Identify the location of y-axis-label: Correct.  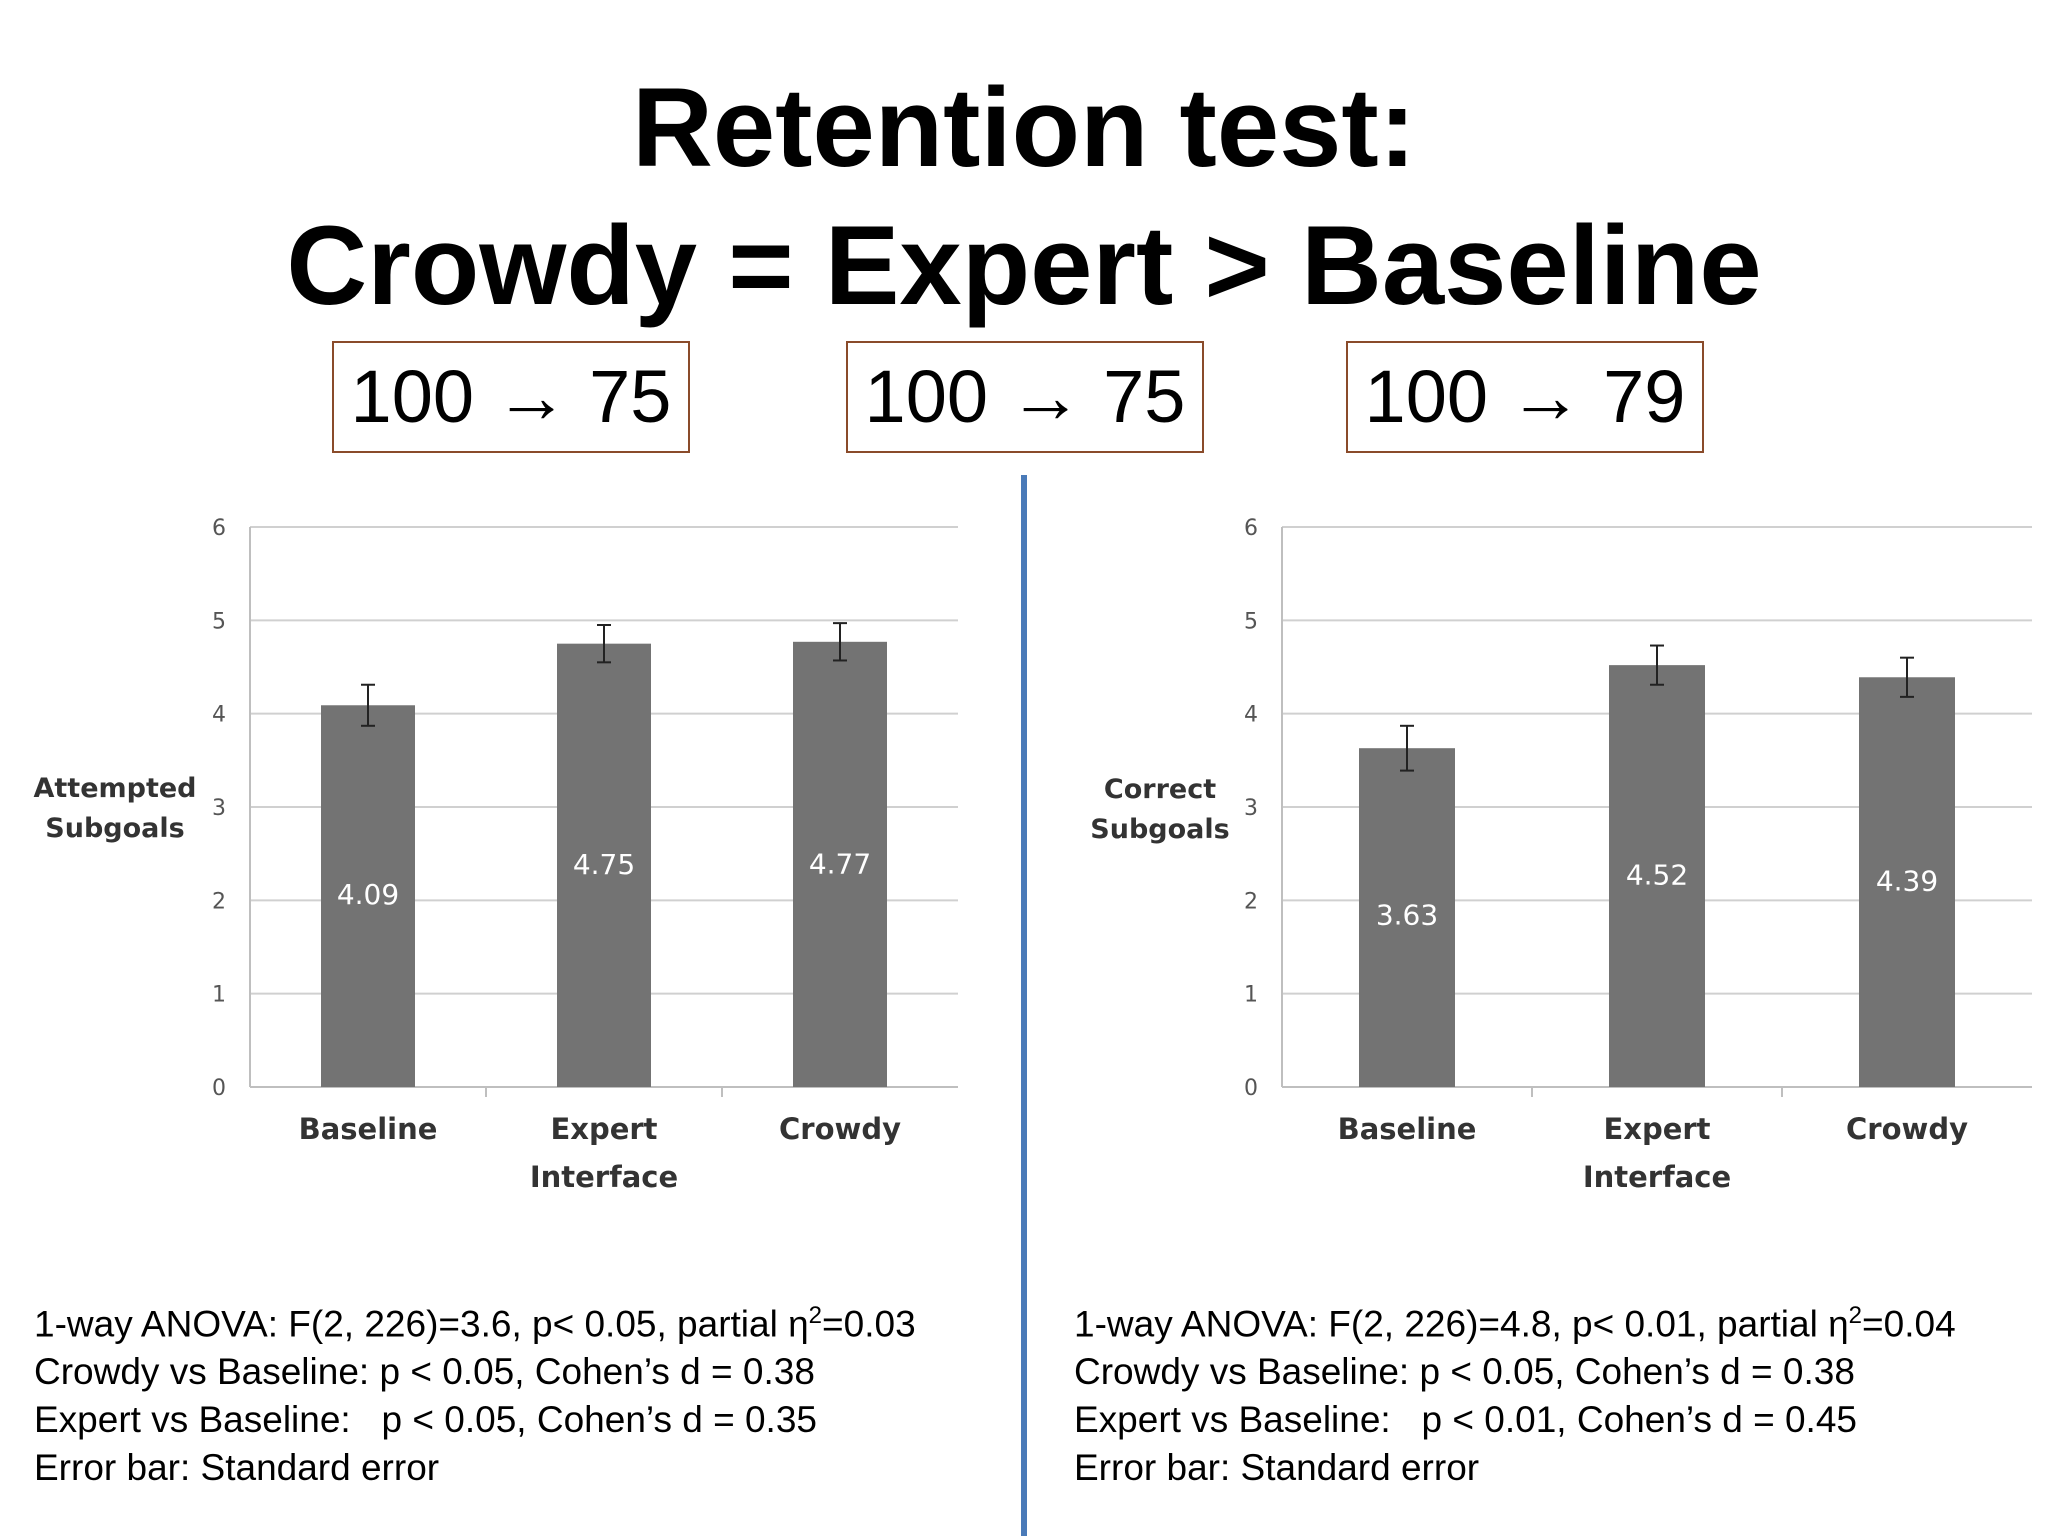
(1160, 789).